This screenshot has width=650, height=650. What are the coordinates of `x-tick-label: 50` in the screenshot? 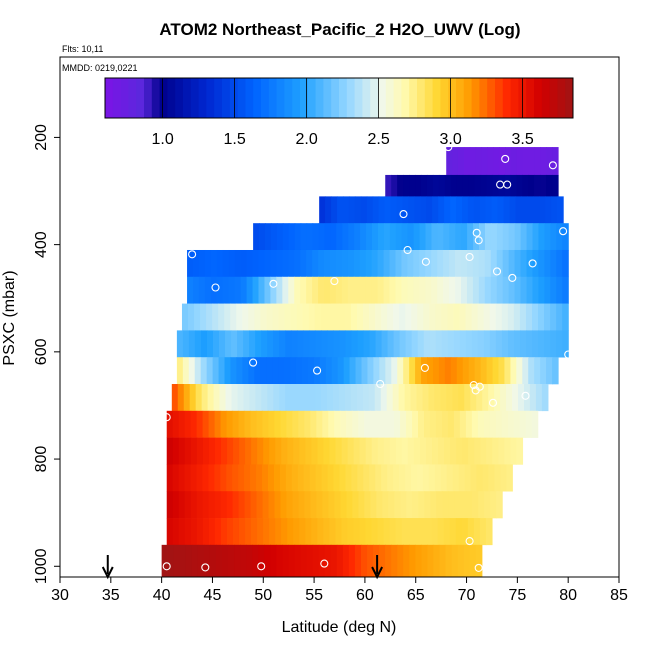 It's located at (263, 595).